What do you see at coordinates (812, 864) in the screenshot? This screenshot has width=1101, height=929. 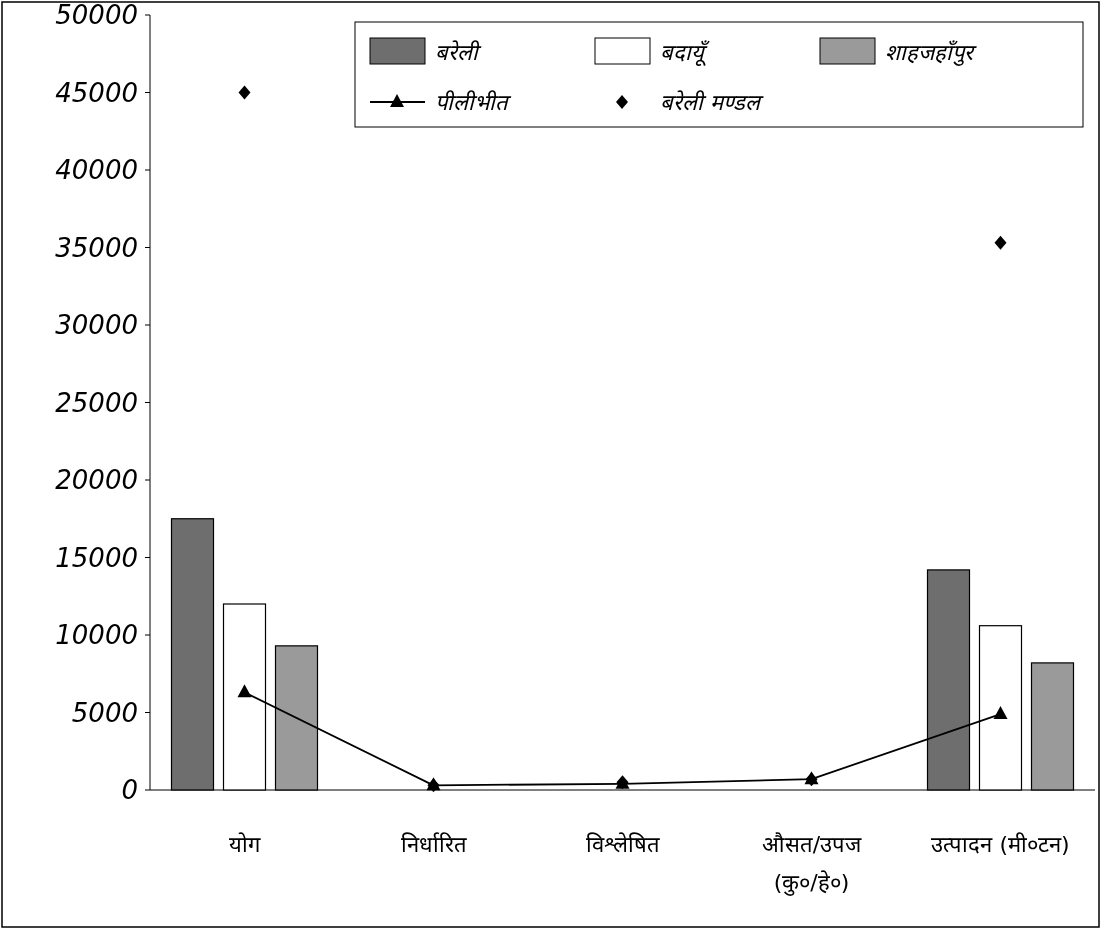 I see `x-tick-label: औसत/उपज (कु०/हे०)` at bounding box center [812, 864].